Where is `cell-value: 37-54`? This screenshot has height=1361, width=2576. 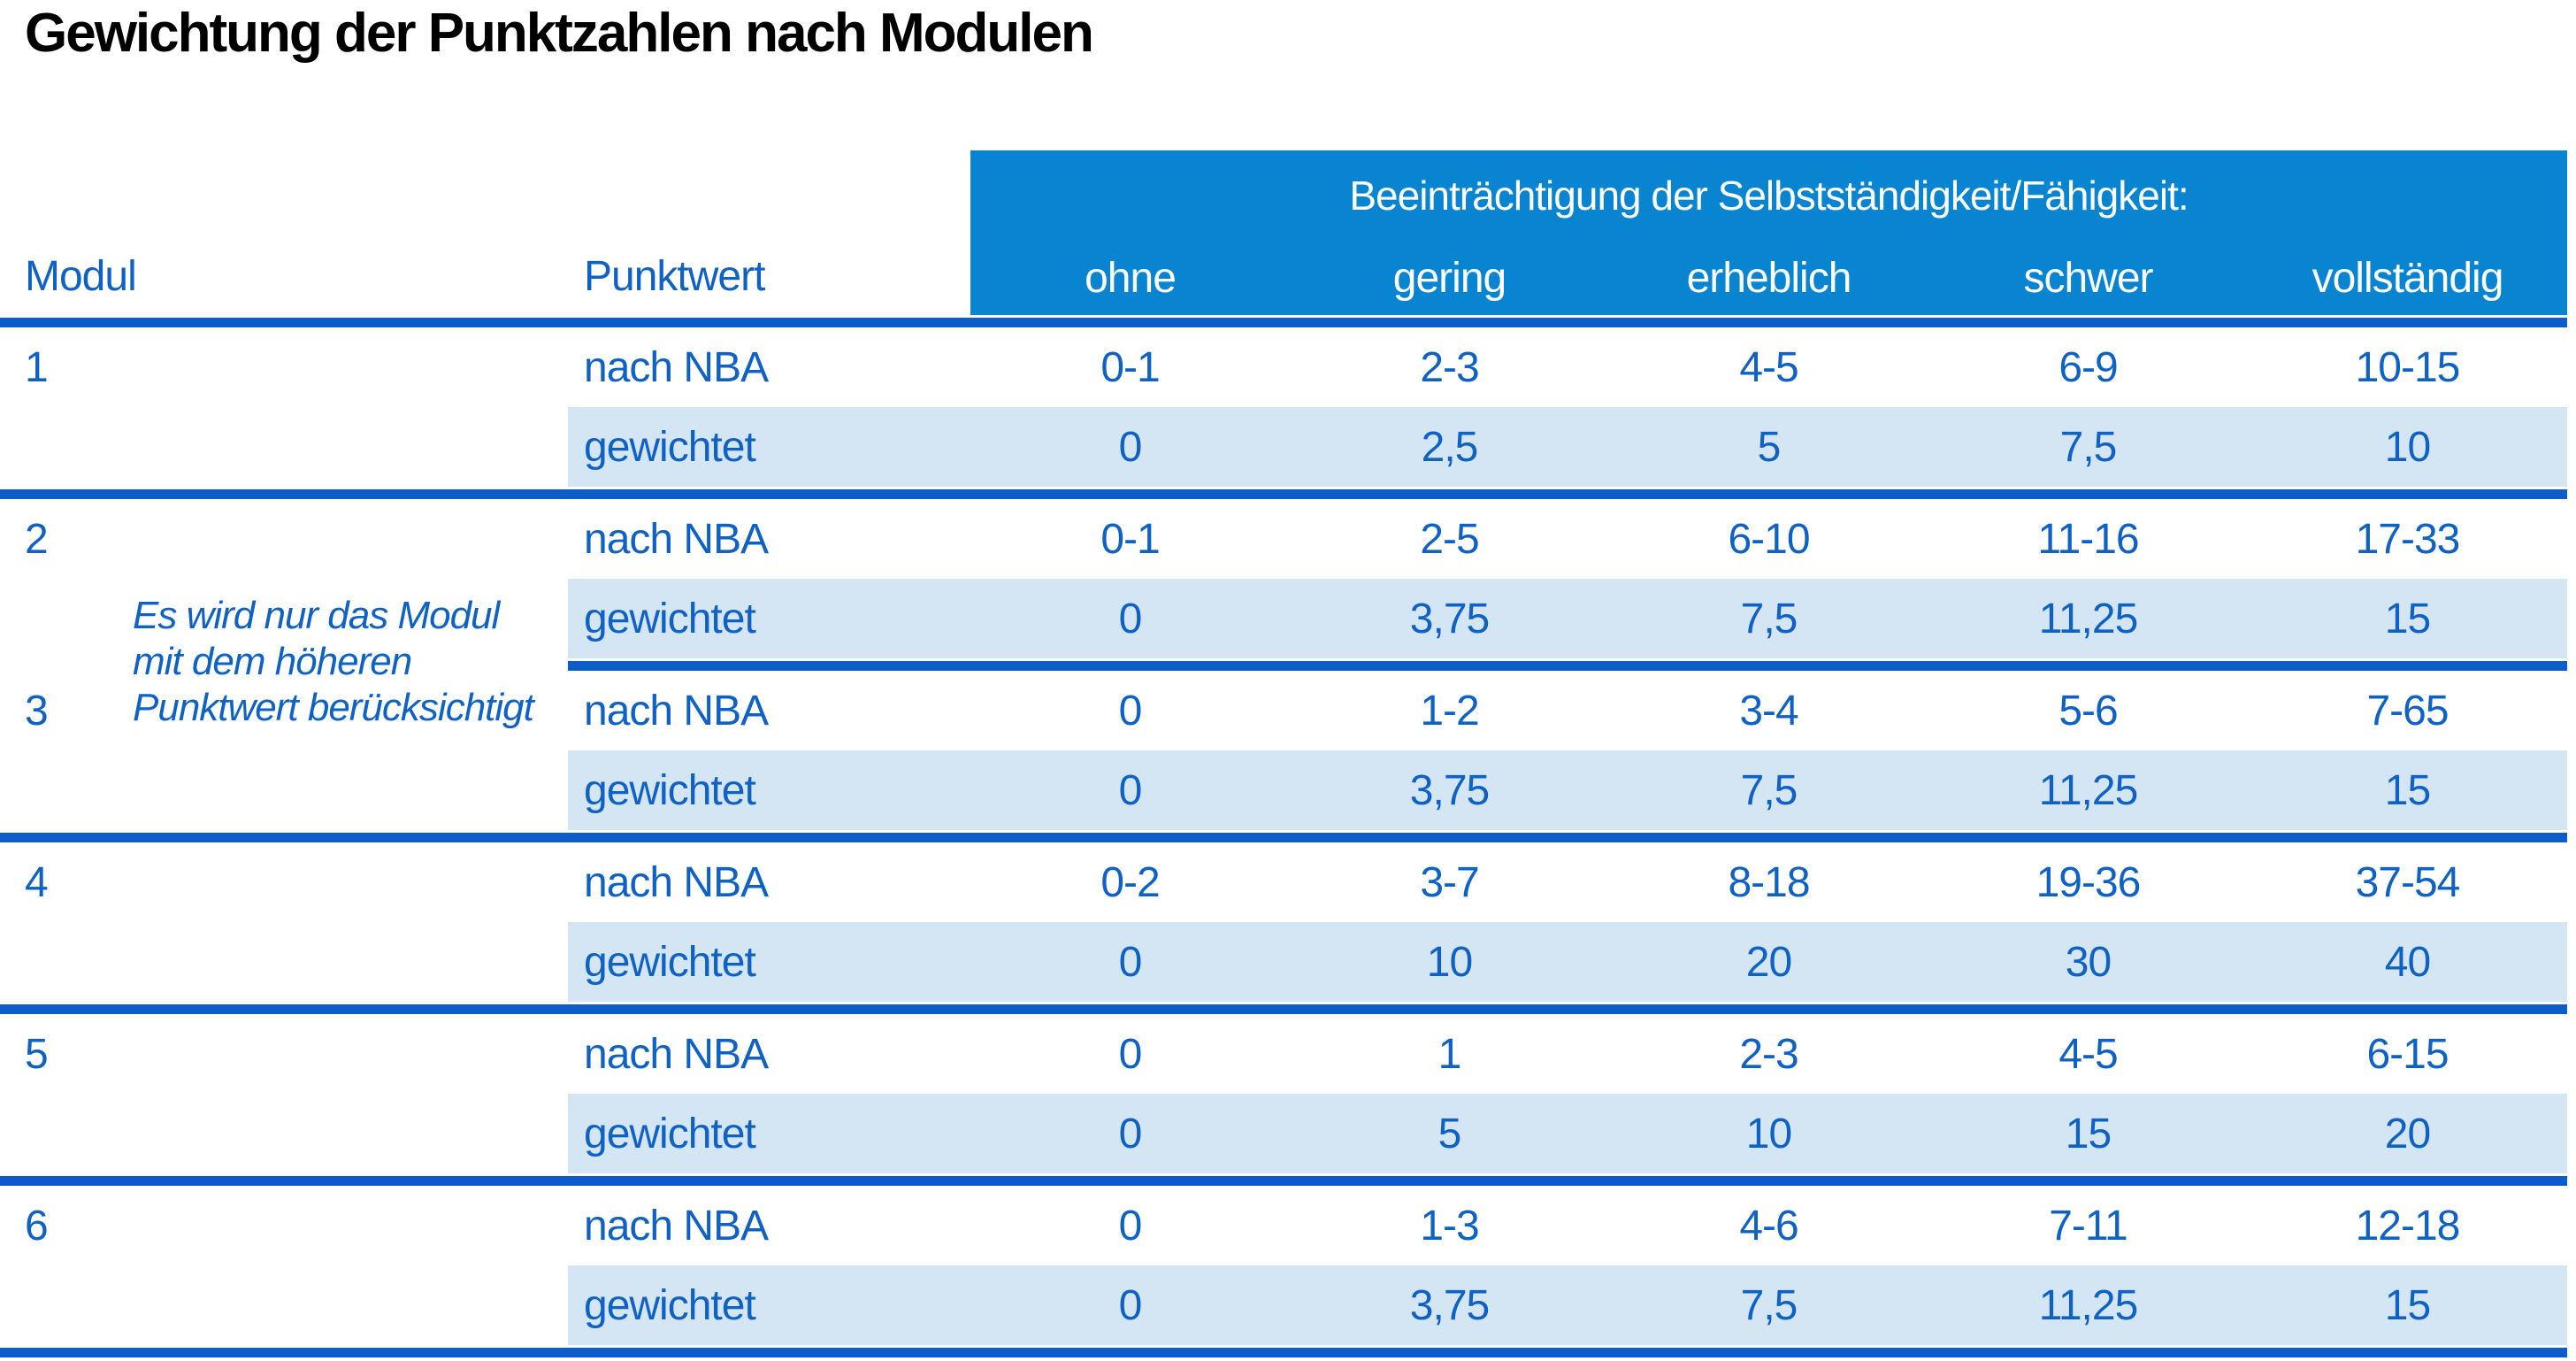
cell-value: 37-54 is located at coordinates (2408, 882).